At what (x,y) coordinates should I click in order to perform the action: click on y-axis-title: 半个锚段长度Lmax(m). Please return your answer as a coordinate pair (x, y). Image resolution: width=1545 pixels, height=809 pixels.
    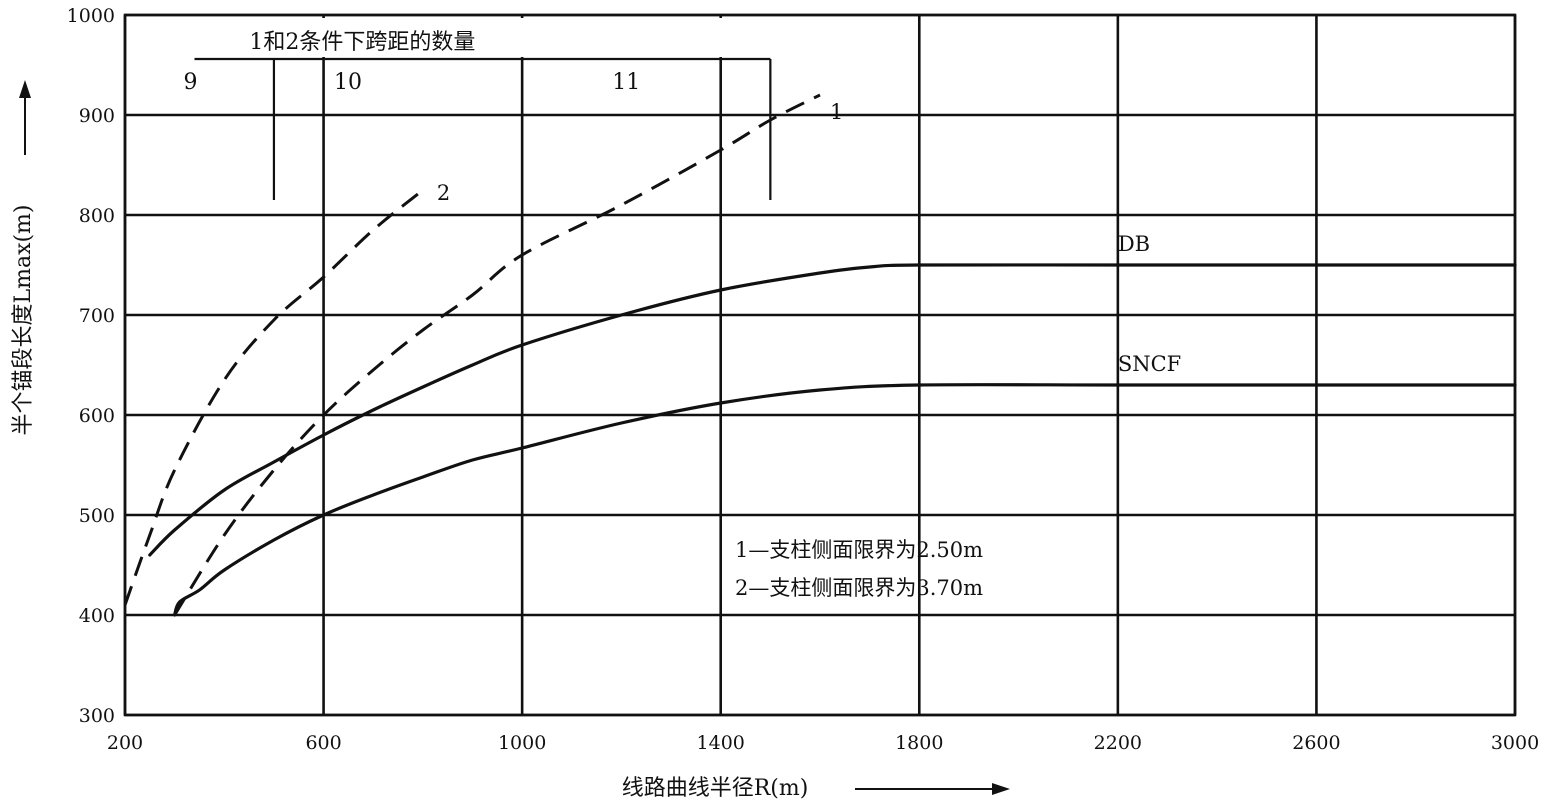
    Looking at the image, I should click on (23, 319).